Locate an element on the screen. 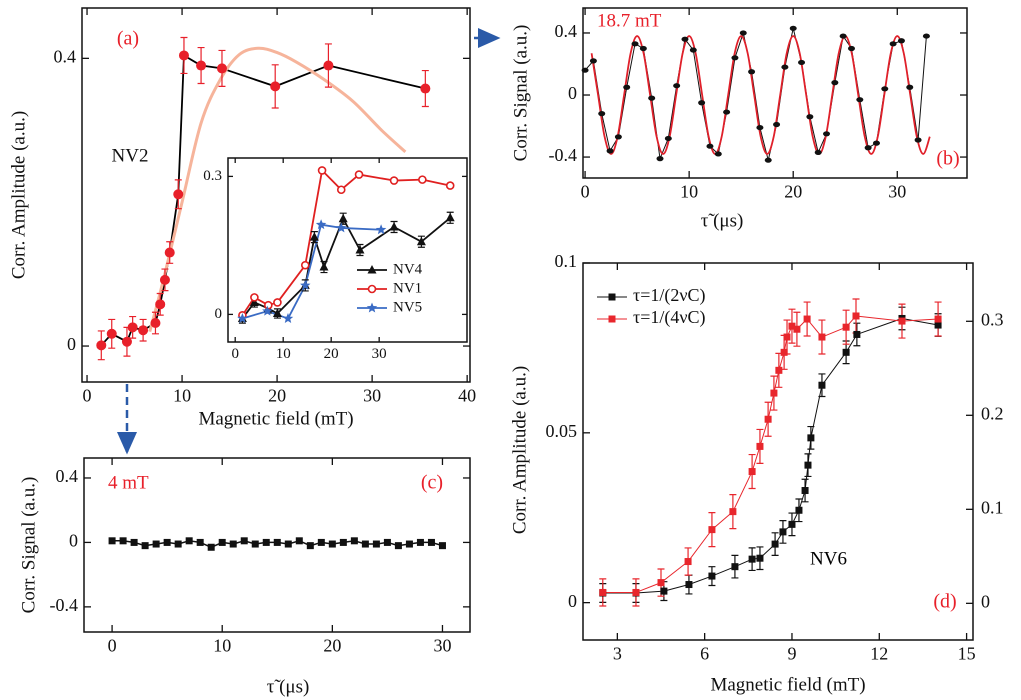 This screenshot has height=700, width=1021. legend-label: NV1 is located at coordinates (407, 288).